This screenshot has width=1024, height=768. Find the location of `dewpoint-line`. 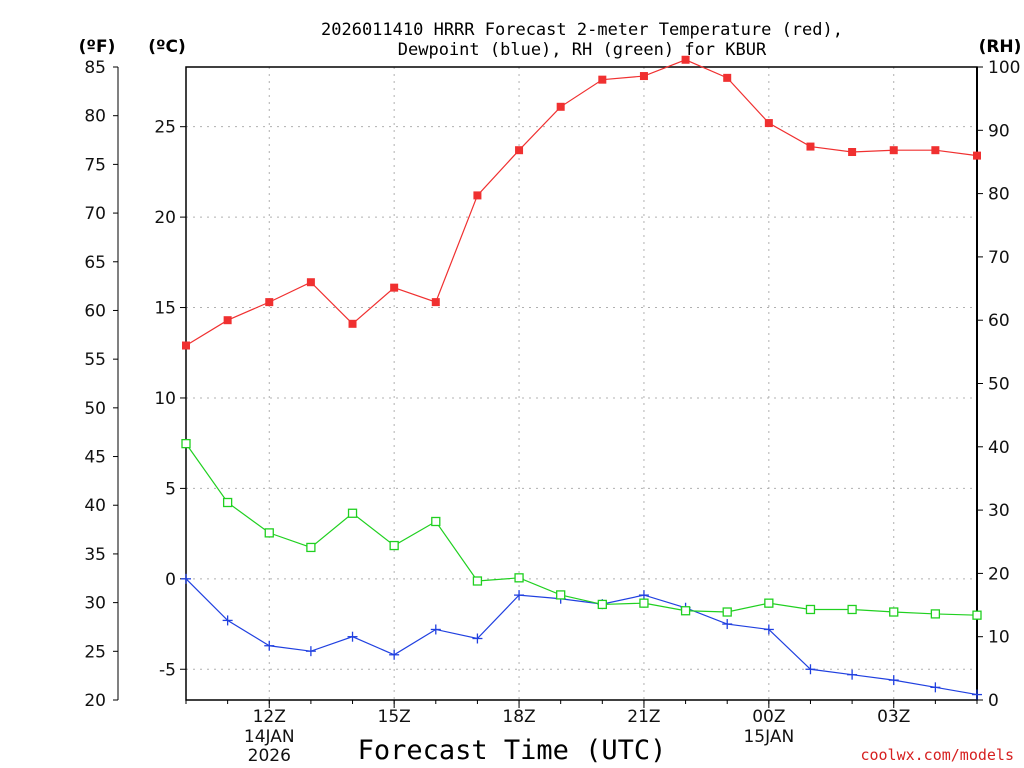

dewpoint-line is located at coordinates (581, 637).